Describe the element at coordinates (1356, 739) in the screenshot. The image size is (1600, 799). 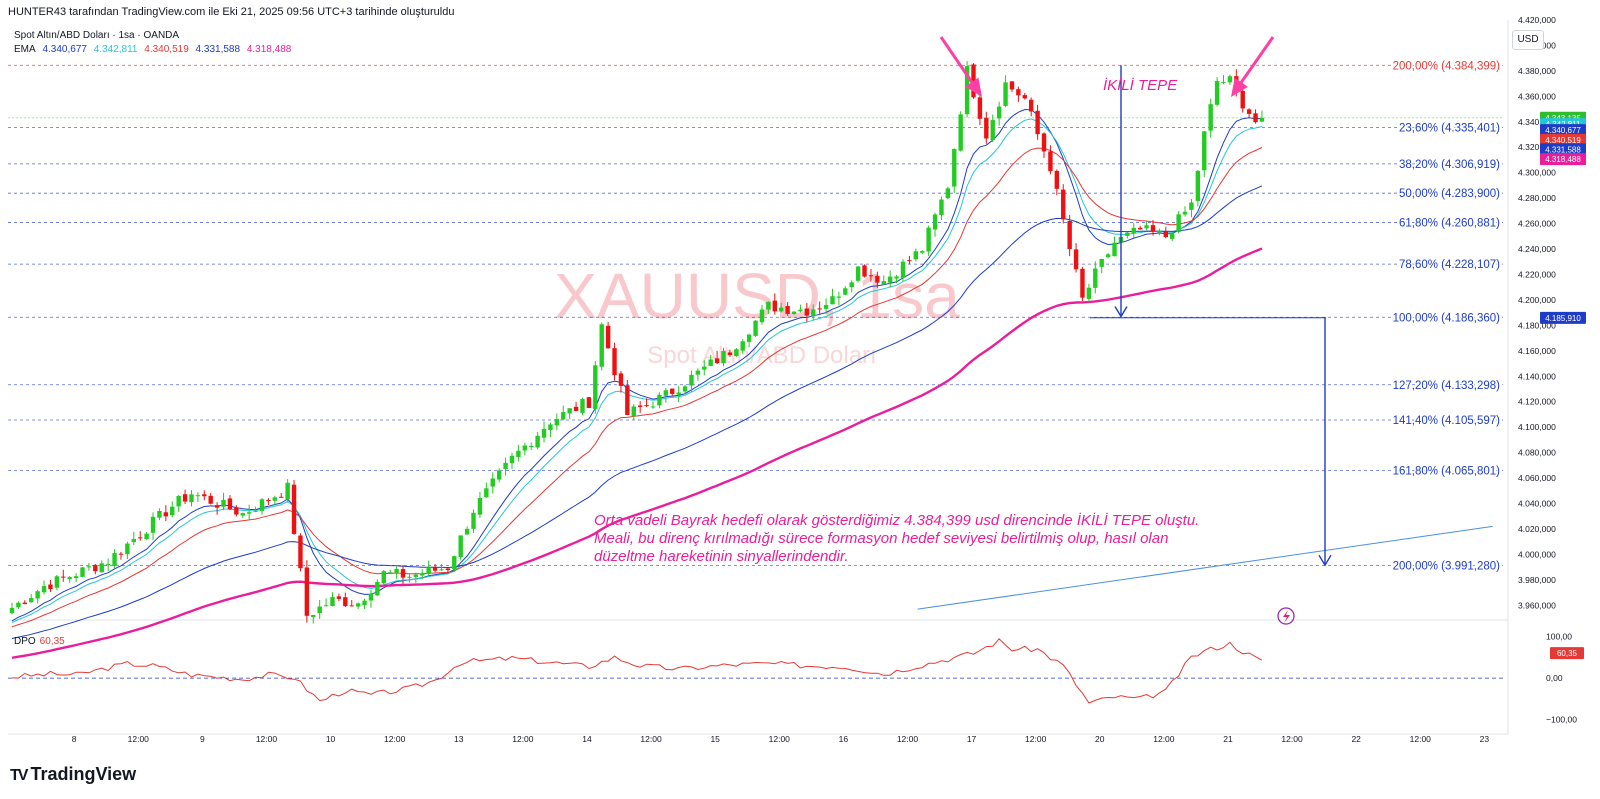
I see `x-tick-label: 22` at that location.